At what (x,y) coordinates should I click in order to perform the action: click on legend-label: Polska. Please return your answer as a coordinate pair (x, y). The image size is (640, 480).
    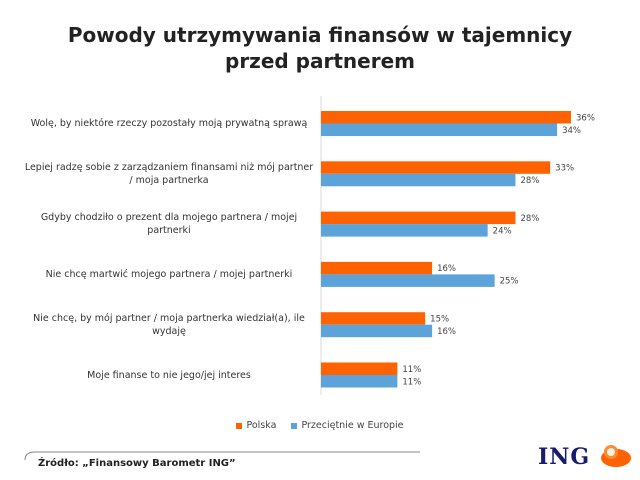
    Looking at the image, I should click on (261, 425).